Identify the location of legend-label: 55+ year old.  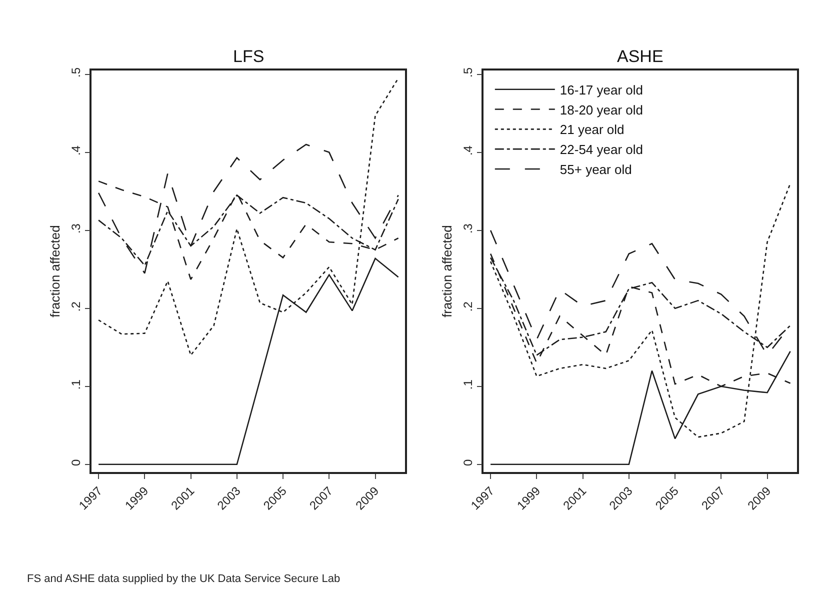
(596, 170).